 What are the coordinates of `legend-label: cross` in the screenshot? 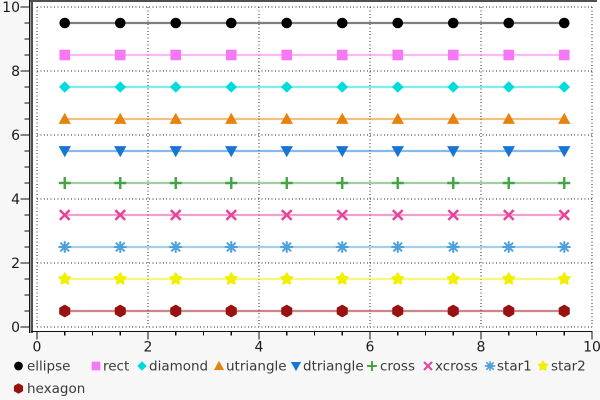 It's located at (397, 367).